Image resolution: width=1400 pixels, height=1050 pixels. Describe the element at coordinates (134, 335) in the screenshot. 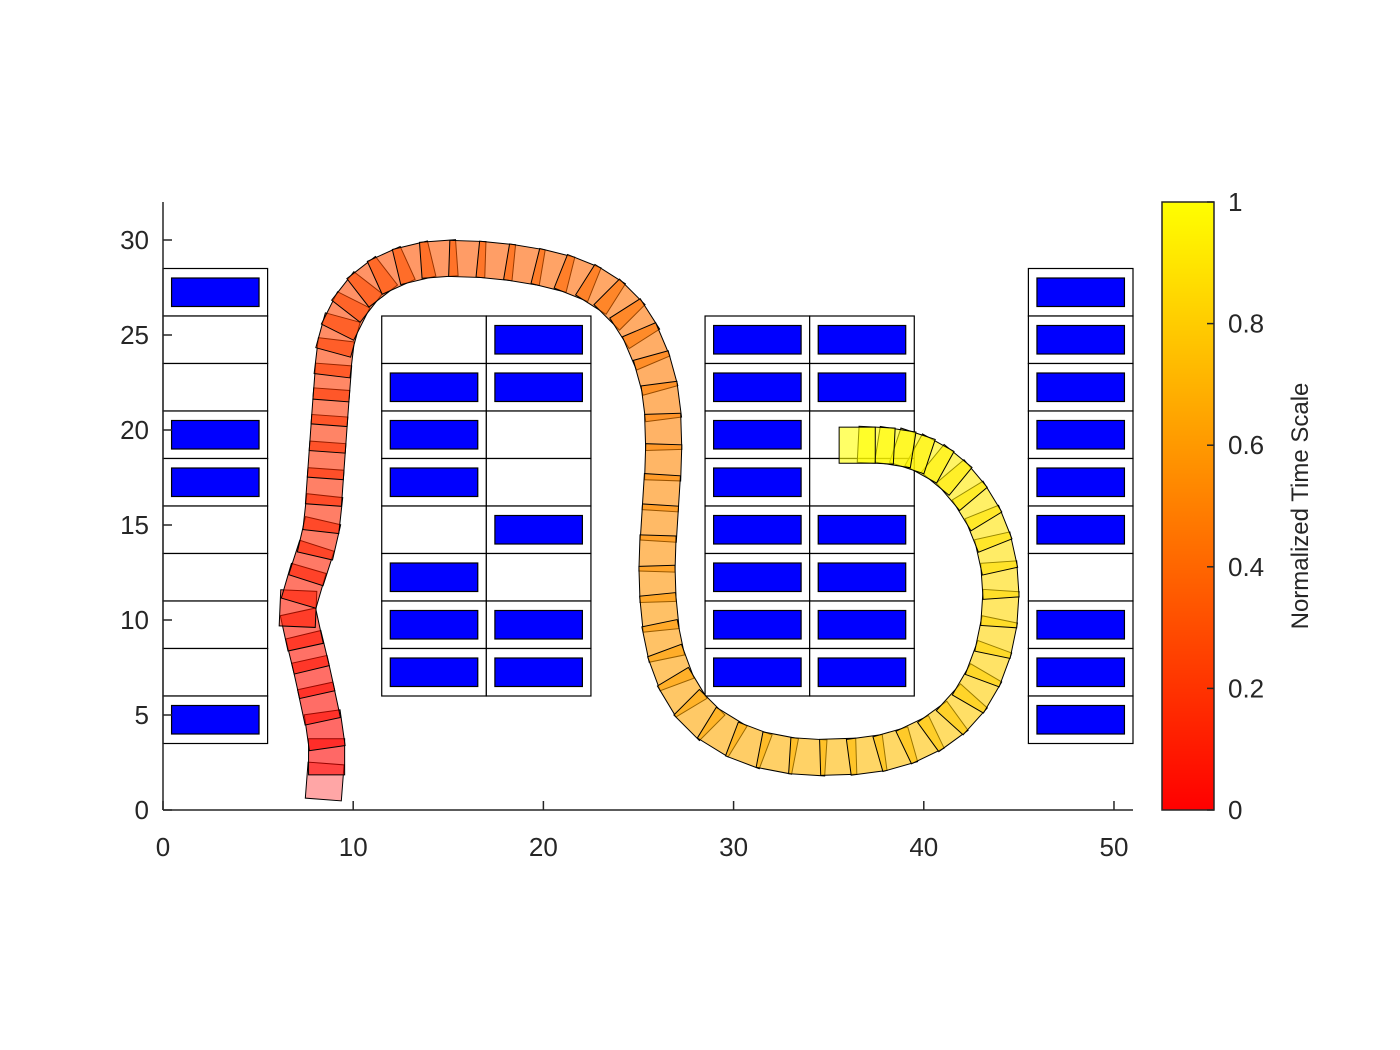

I see `y-tick-label: 25` at that location.